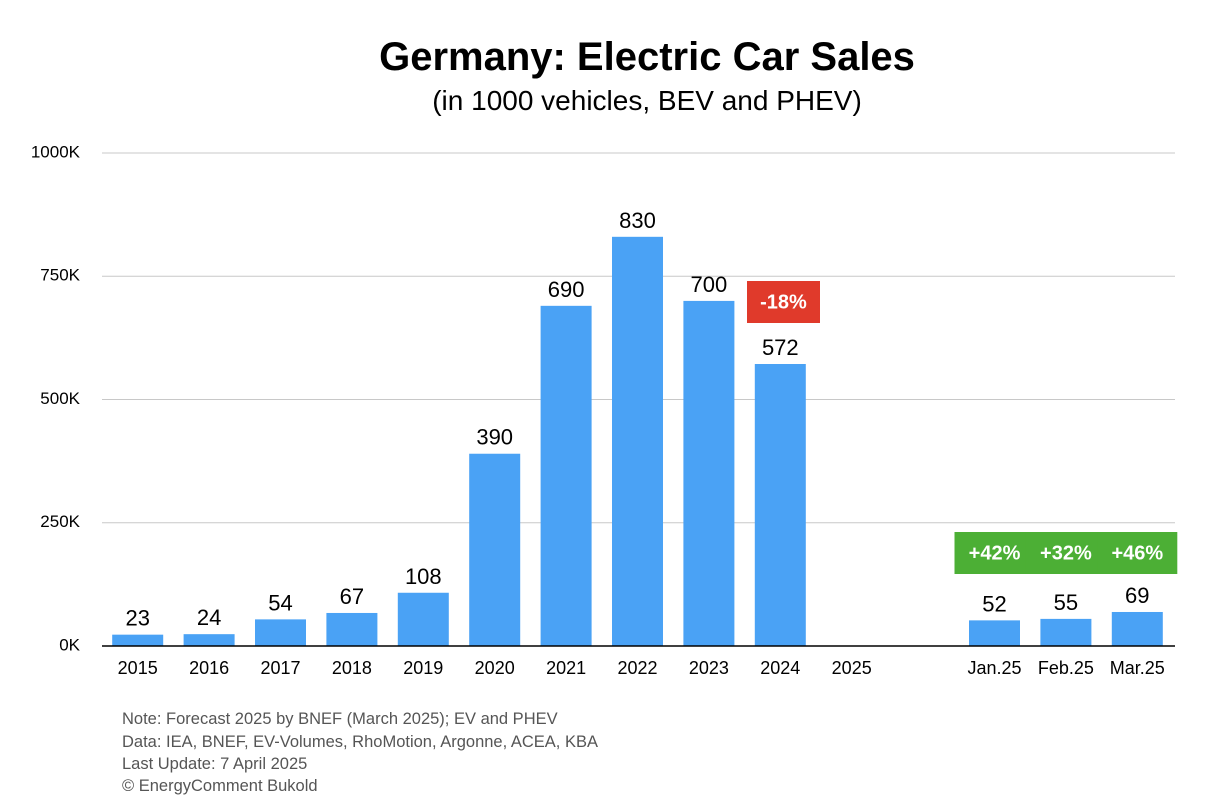  I want to click on badge-text: +46%, so click(1137, 553).